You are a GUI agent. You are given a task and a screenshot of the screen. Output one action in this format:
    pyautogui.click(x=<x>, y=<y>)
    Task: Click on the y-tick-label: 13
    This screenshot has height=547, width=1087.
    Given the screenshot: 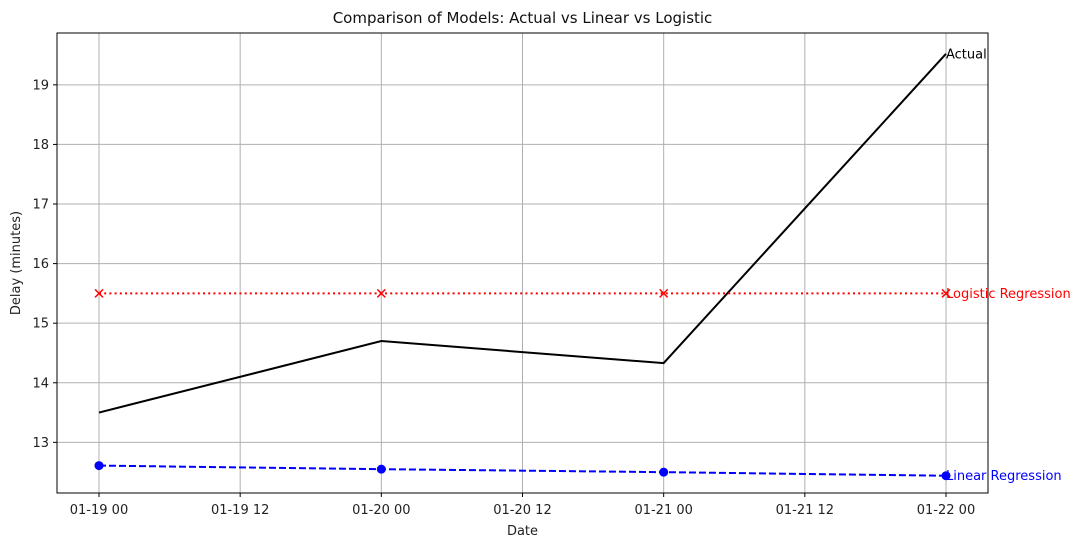 What is the action you would take?
    pyautogui.click(x=40, y=443)
    